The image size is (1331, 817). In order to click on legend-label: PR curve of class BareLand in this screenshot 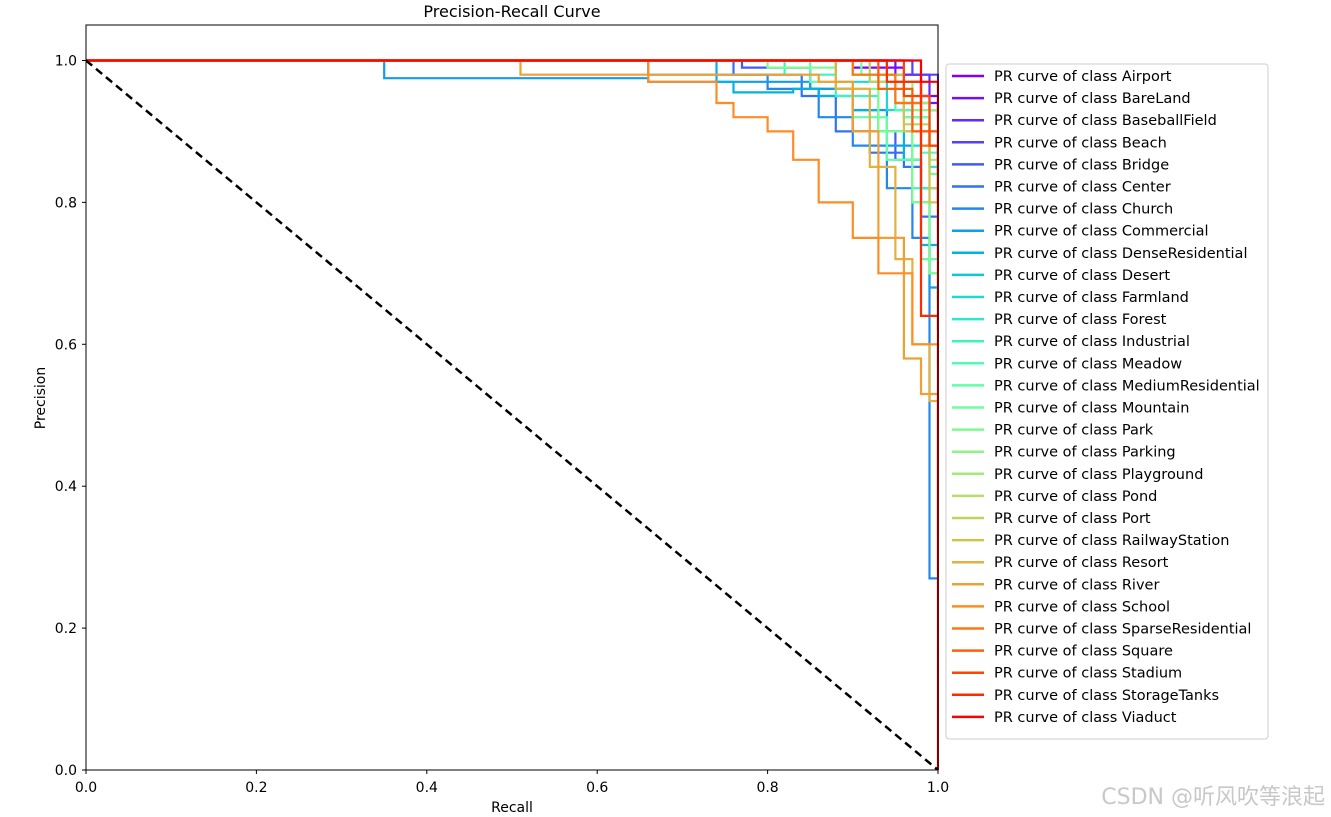, I will do `click(1092, 99)`.